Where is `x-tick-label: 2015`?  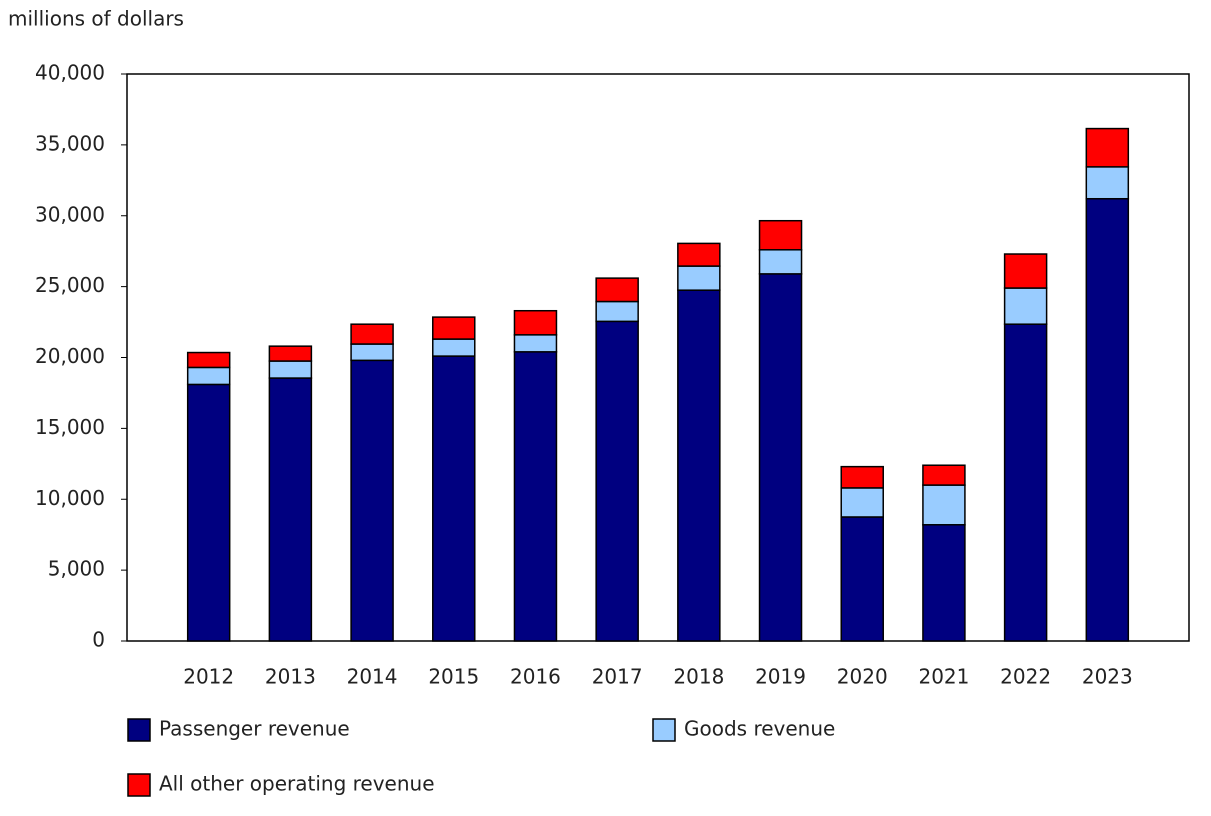
x-tick-label: 2015 is located at coordinates (453, 677).